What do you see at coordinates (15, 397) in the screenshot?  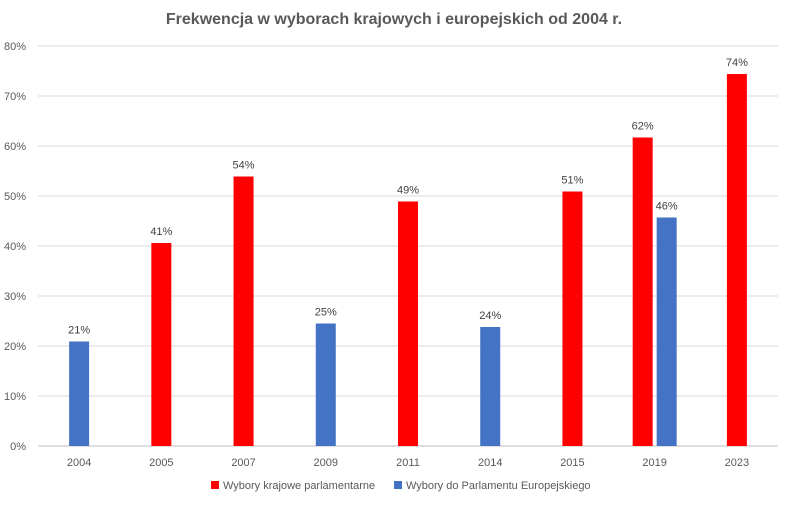 I see `y-tick-label: 10%` at bounding box center [15, 397].